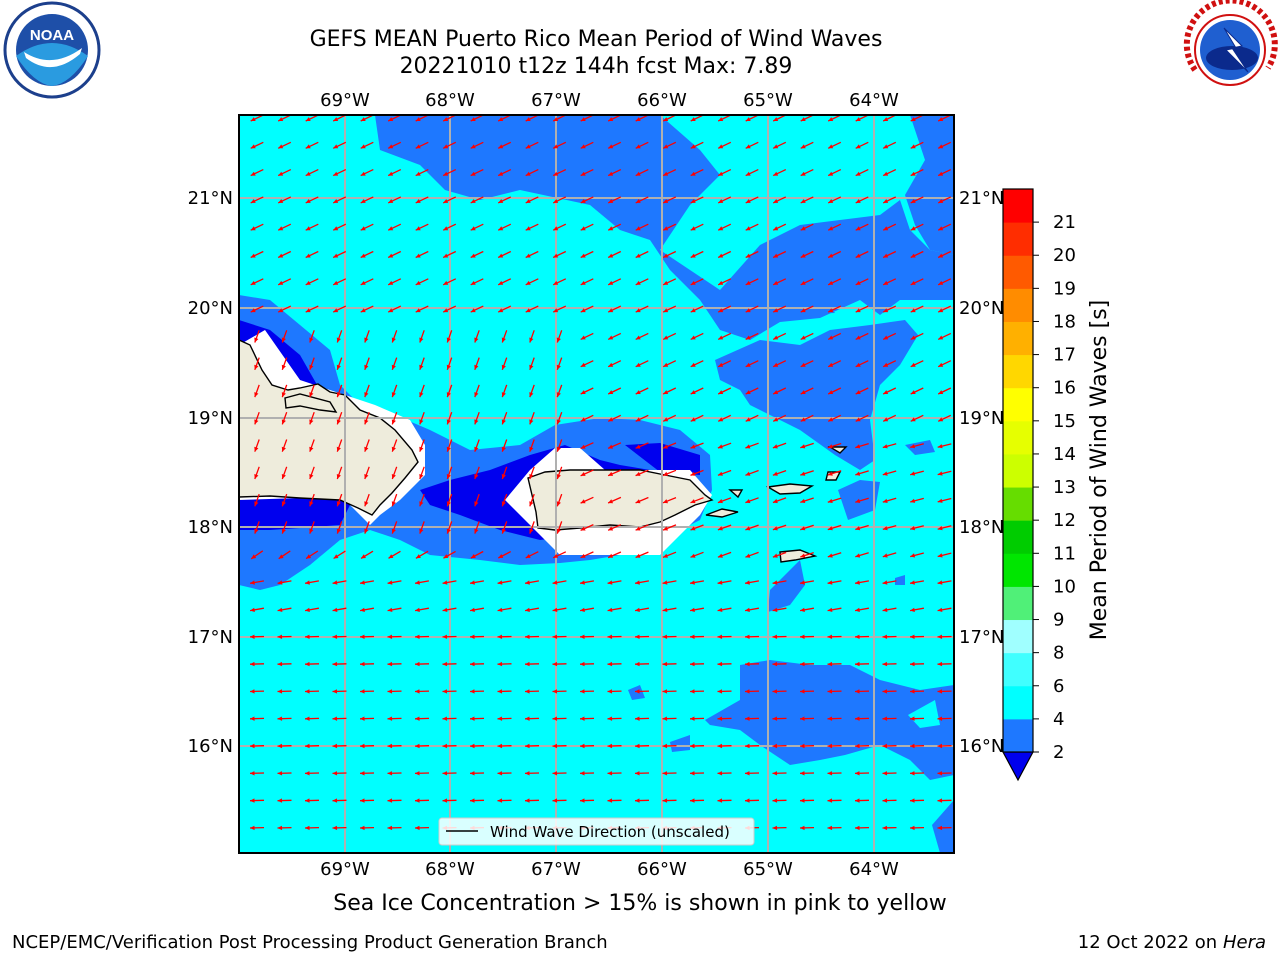 Image resolution: width=1280 pixels, height=960 pixels. Describe the element at coordinates (210, 308) in the screenshot. I see `lat-label-left: 20°N` at that location.